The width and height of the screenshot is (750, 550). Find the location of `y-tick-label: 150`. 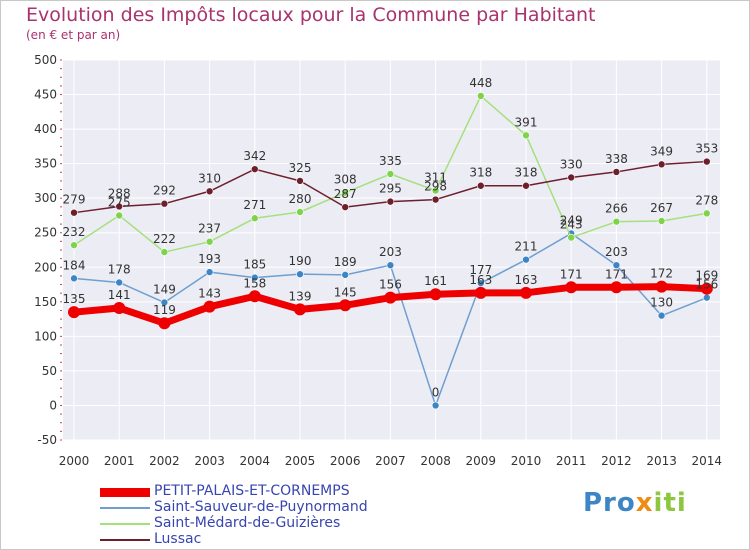

y-tick-label: 150 is located at coordinates (45, 302).